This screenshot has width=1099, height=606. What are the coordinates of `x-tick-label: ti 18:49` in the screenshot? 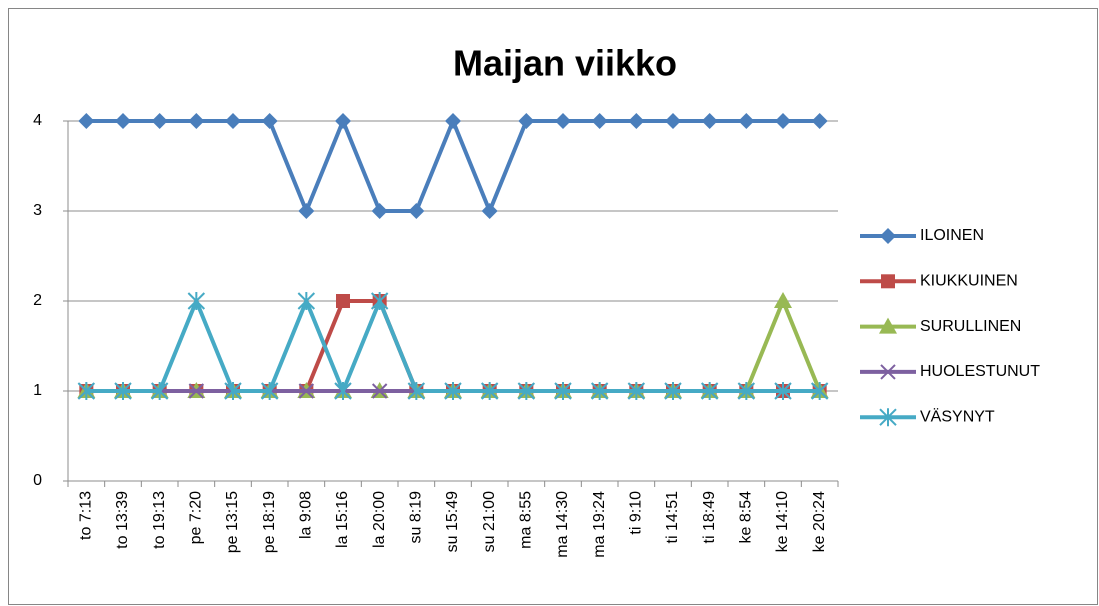 It's located at (709, 517).